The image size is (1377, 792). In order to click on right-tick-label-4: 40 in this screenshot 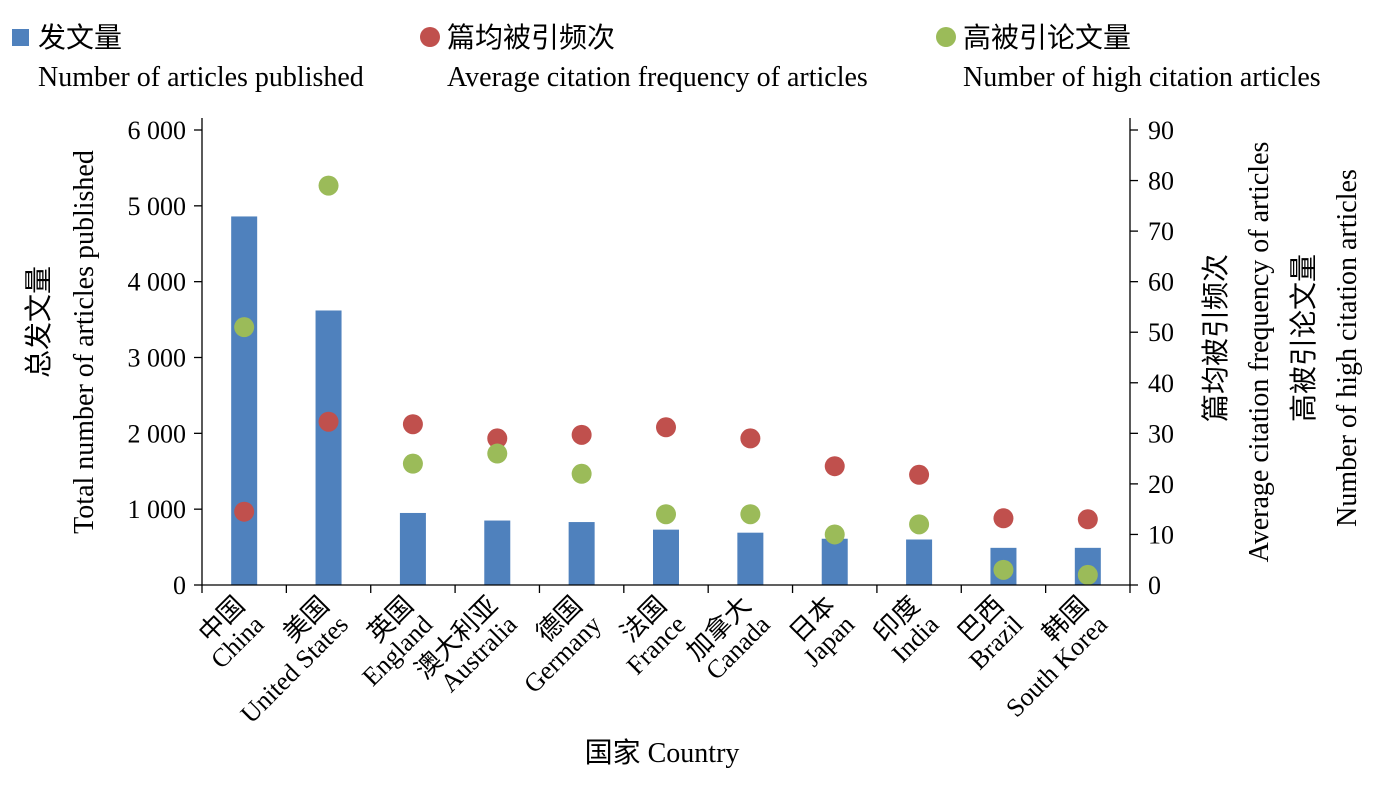, I will do `click(1161, 383)`.